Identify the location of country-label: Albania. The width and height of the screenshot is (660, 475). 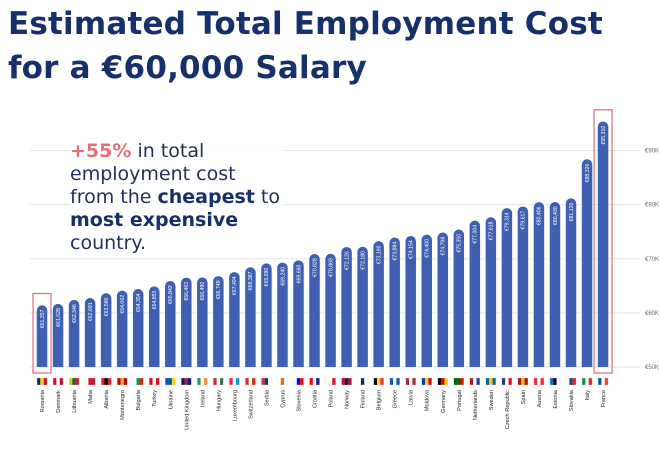
(107, 399).